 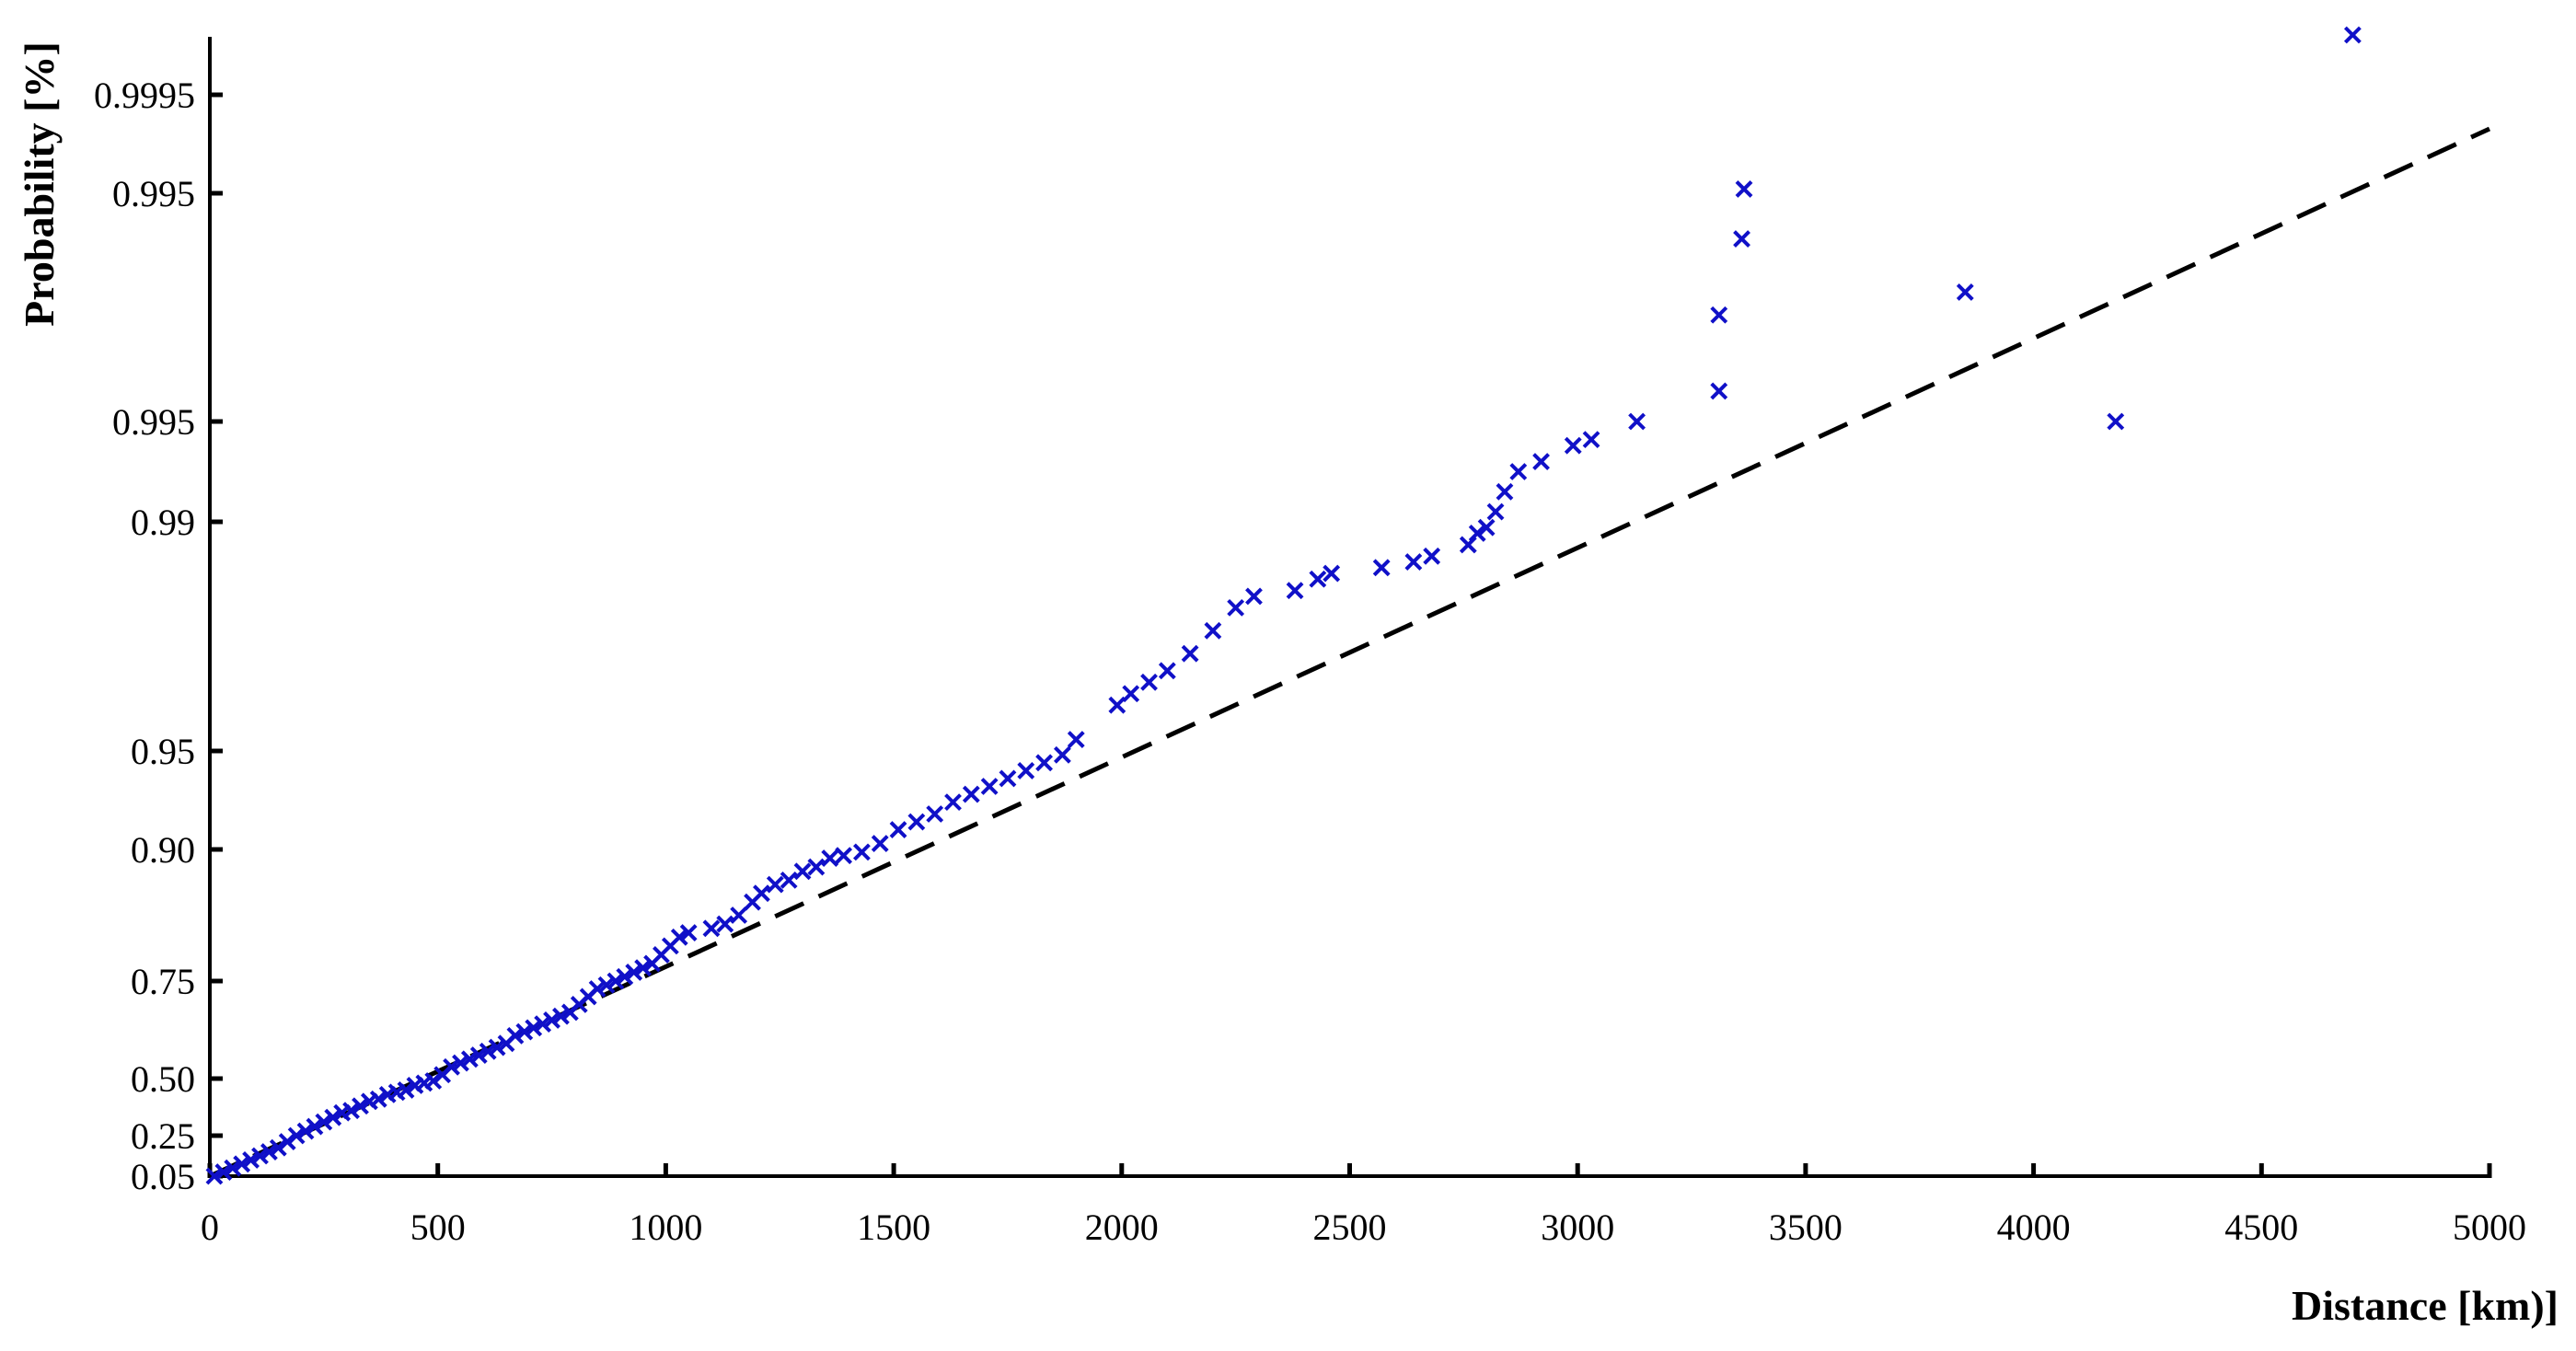 What do you see at coordinates (163, 522) in the screenshot?
I see `y-tick-label: 0.99` at bounding box center [163, 522].